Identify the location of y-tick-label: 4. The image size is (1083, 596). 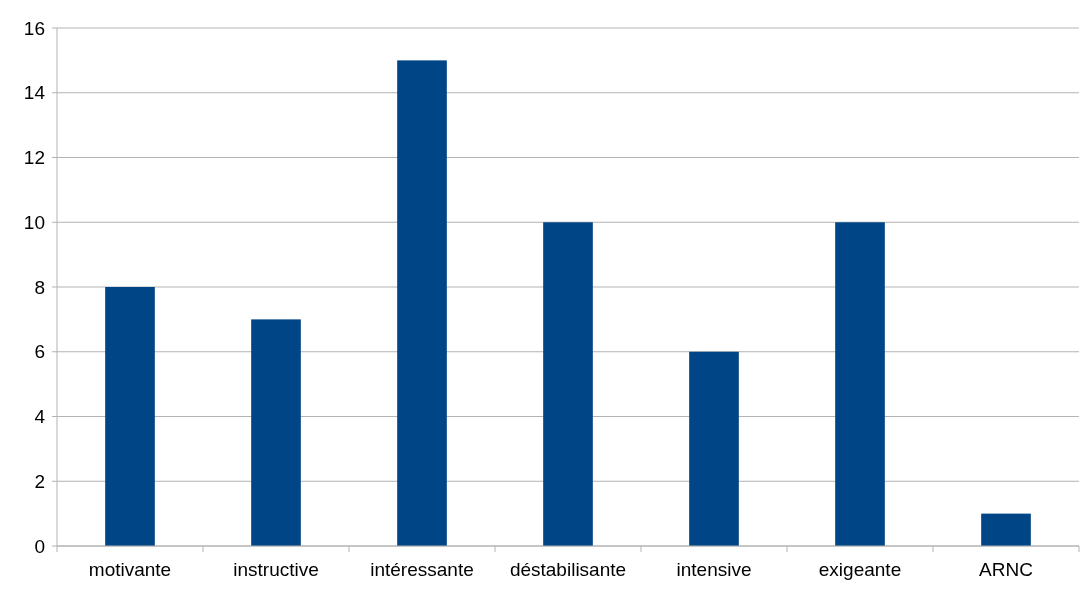
(40, 417).